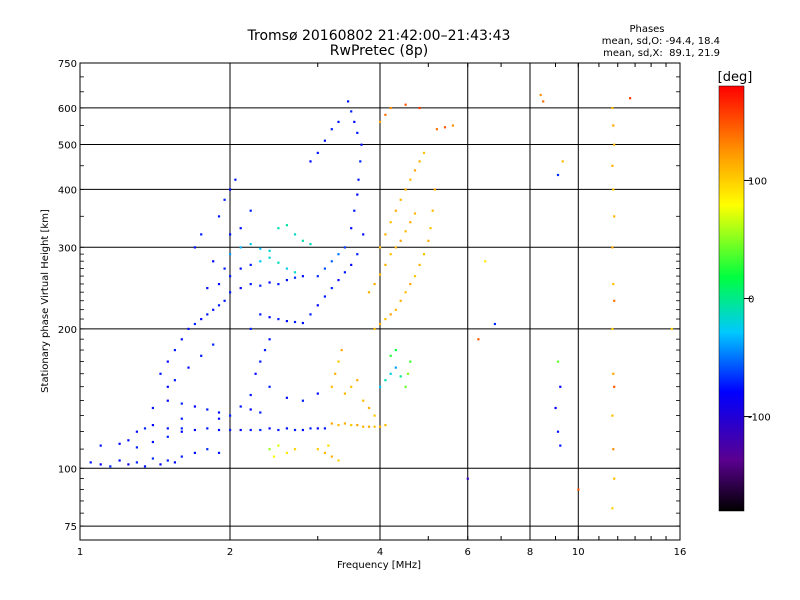  I want to click on x-tick-label: 1, so click(80, 552).